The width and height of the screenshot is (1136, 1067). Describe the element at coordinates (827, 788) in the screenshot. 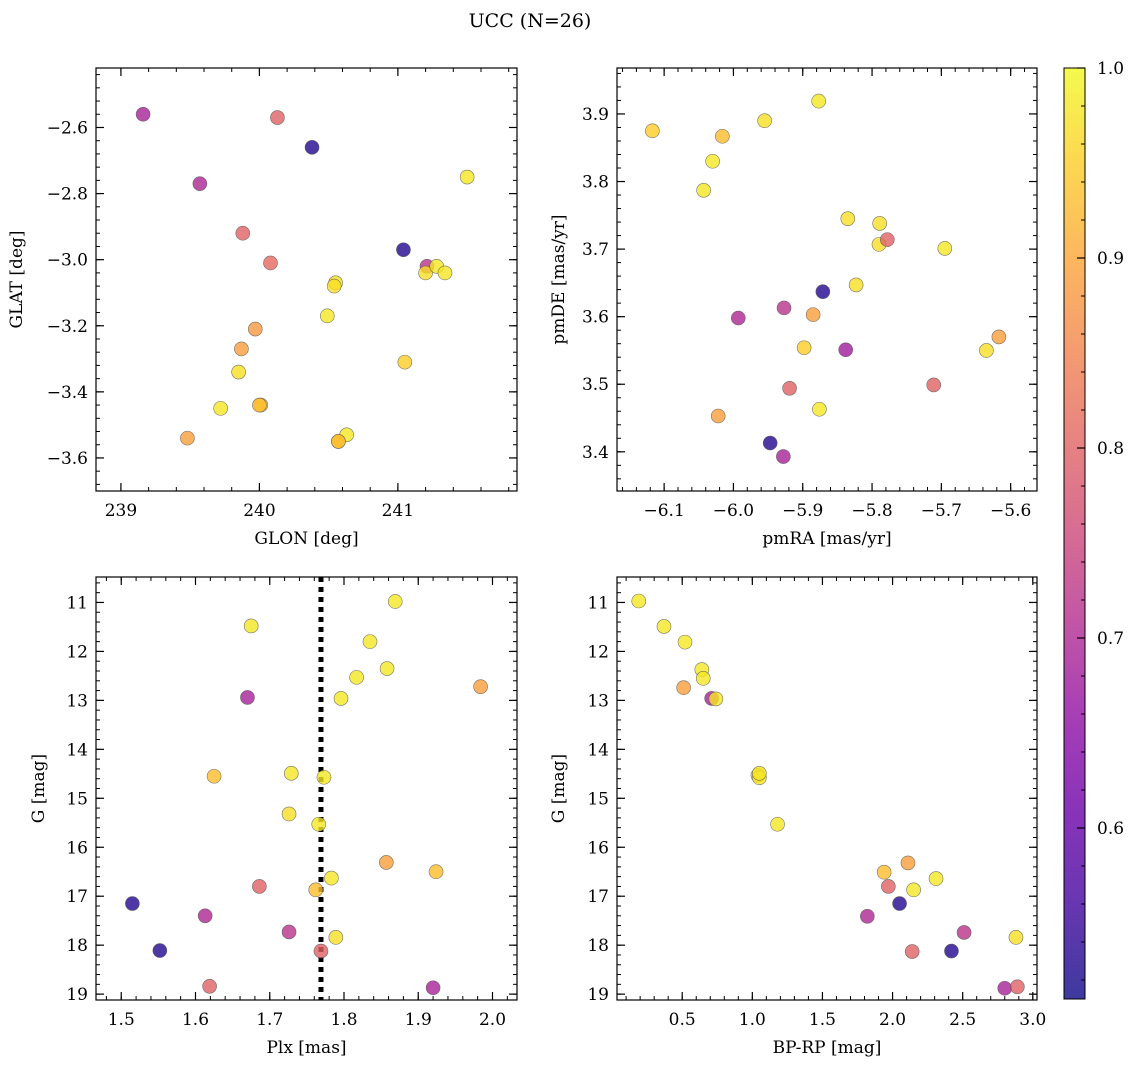

I see `axes-frame` at that location.